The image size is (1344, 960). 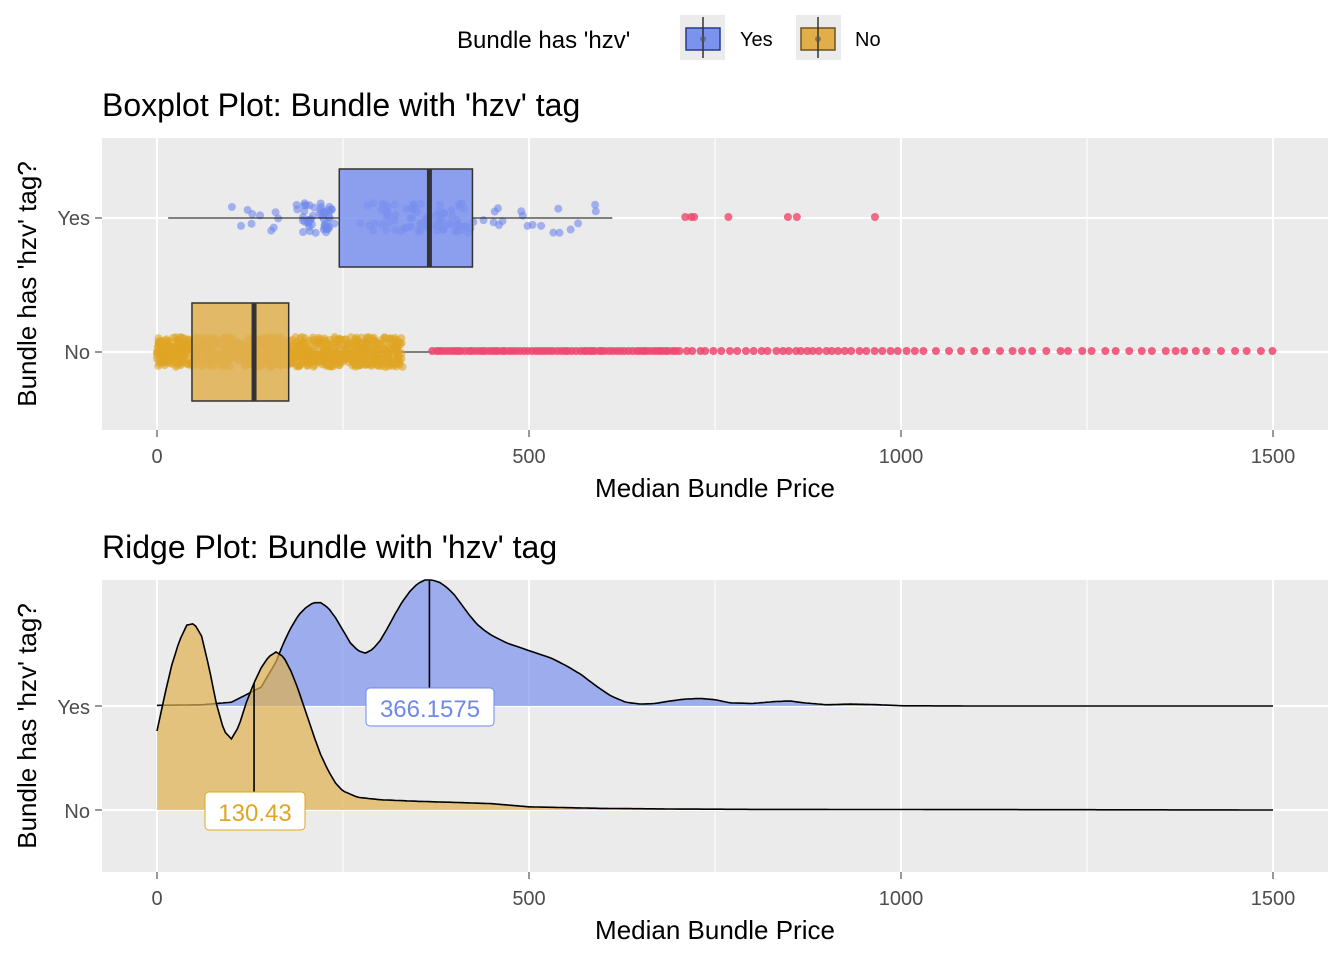 I want to click on boxplot-xtick-500: 500, so click(x=528, y=457).